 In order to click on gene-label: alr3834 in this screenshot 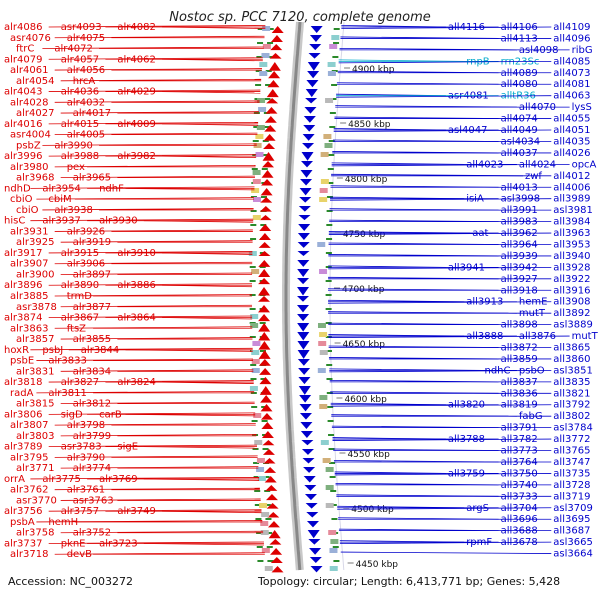, I will do `click(92, 371)`.